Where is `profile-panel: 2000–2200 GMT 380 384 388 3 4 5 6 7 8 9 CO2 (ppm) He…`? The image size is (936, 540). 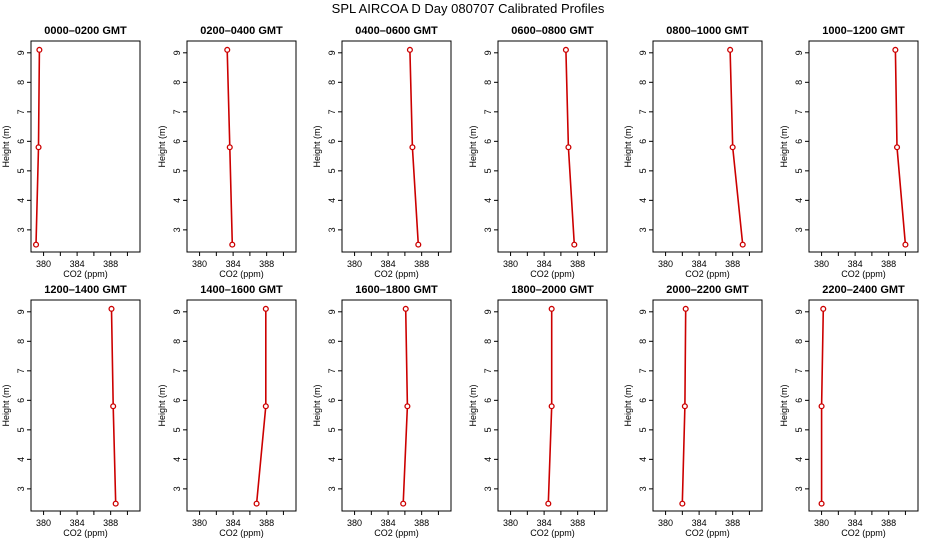 profile-panel: 2000–2200 GMT 380 384 388 3 4 5 6 7 8 9 CO2 (ppm) He… is located at coordinates (693, 411).